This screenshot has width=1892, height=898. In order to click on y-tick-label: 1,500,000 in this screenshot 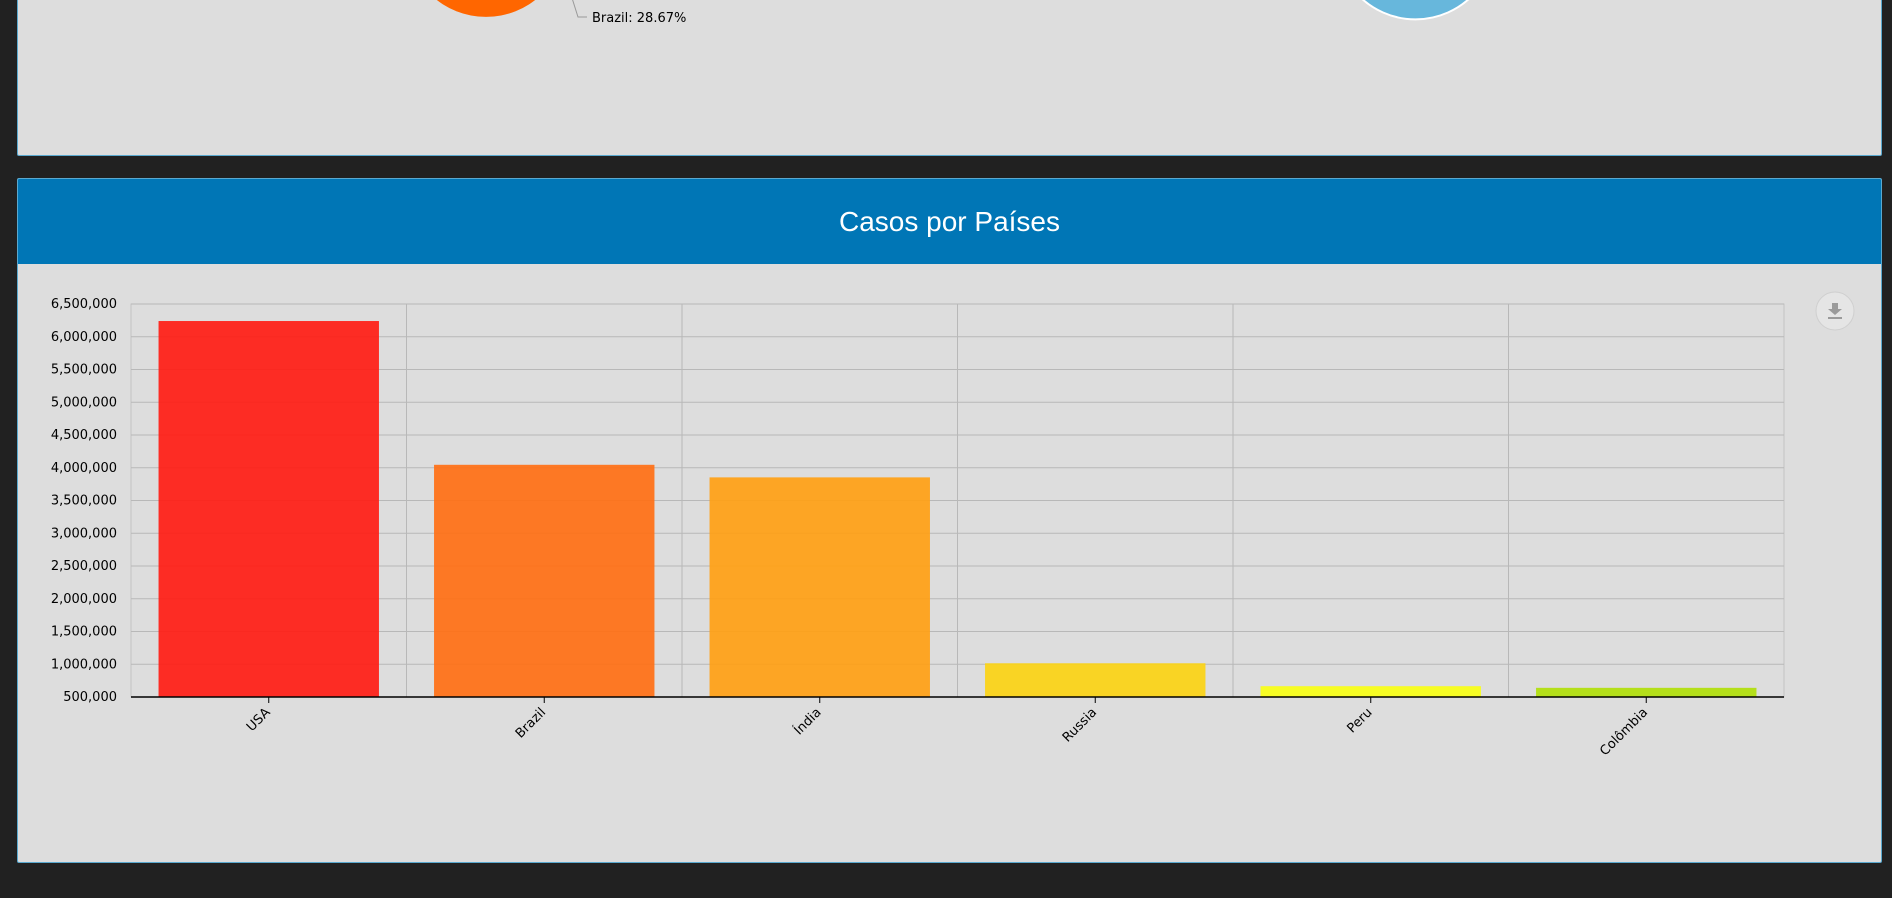, I will do `click(84, 632)`.